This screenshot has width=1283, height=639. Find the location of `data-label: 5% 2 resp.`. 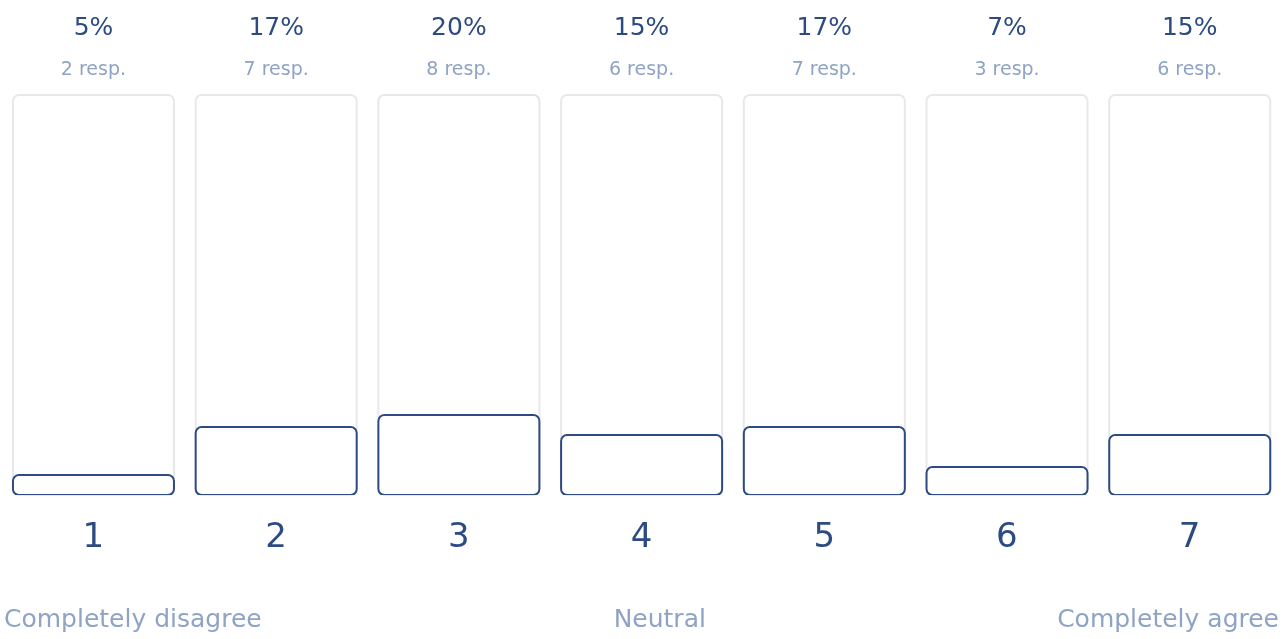

data-label: 5% 2 resp. is located at coordinates (93, 45).